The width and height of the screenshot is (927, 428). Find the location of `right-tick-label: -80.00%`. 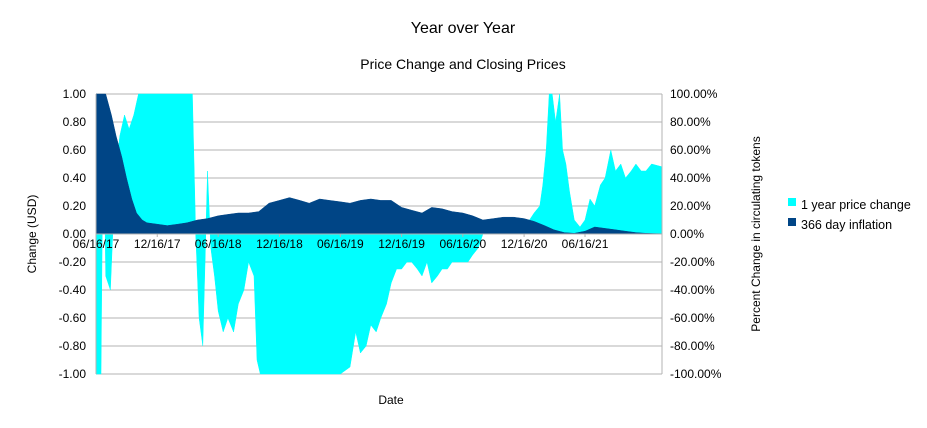

right-tick-label: -80.00% is located at coordinates (692, 346).